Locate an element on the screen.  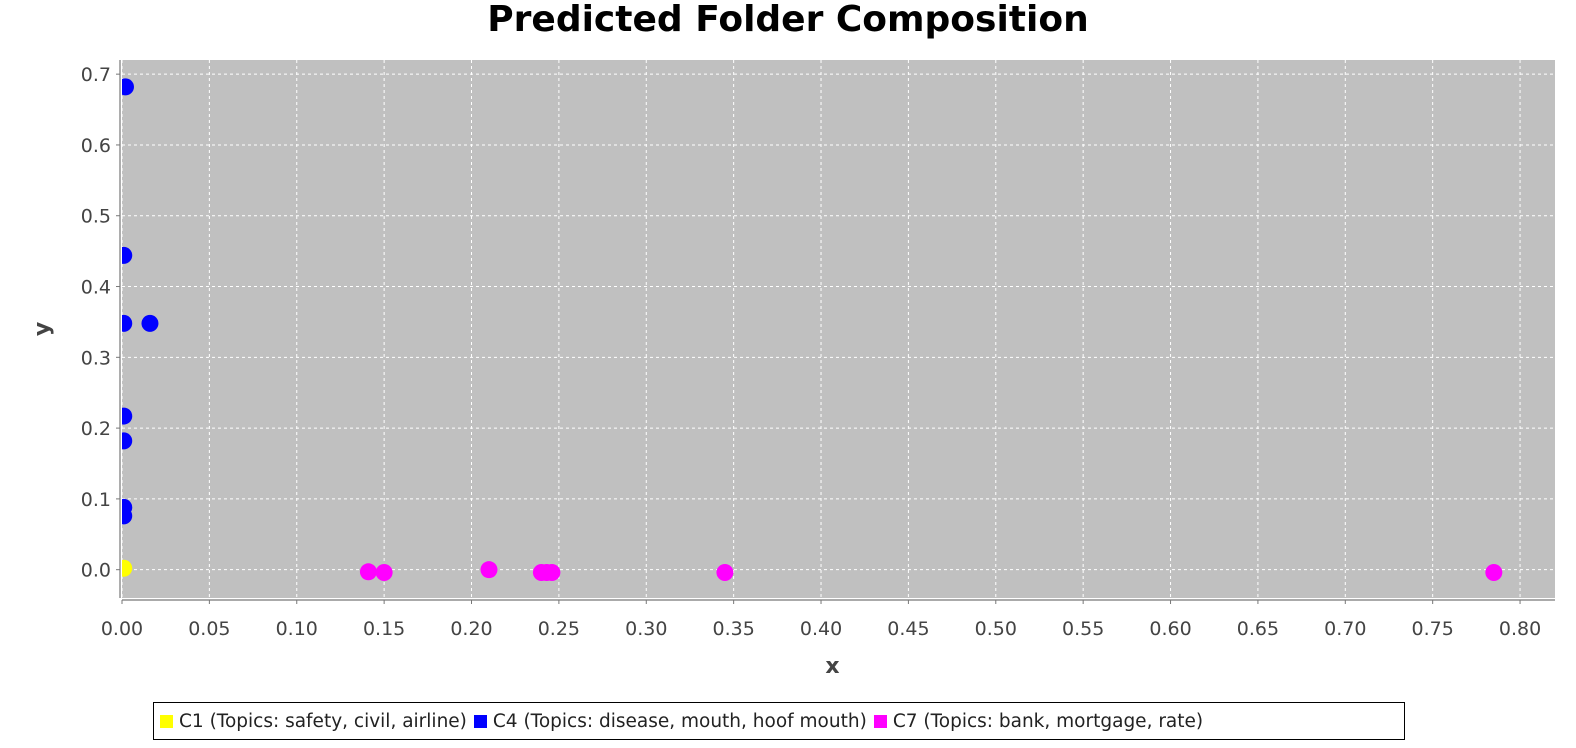
data-point-s1-p2 is located at coordinates (127, 323).